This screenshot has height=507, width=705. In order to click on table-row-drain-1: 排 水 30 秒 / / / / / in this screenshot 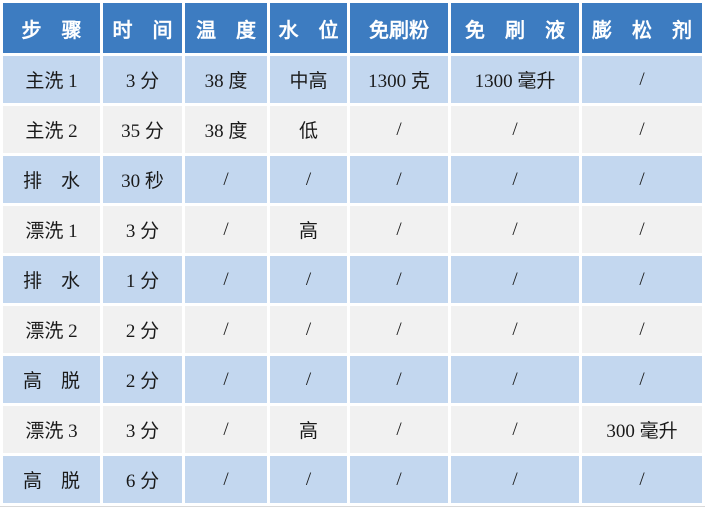, I will do `click(352, 179)`.